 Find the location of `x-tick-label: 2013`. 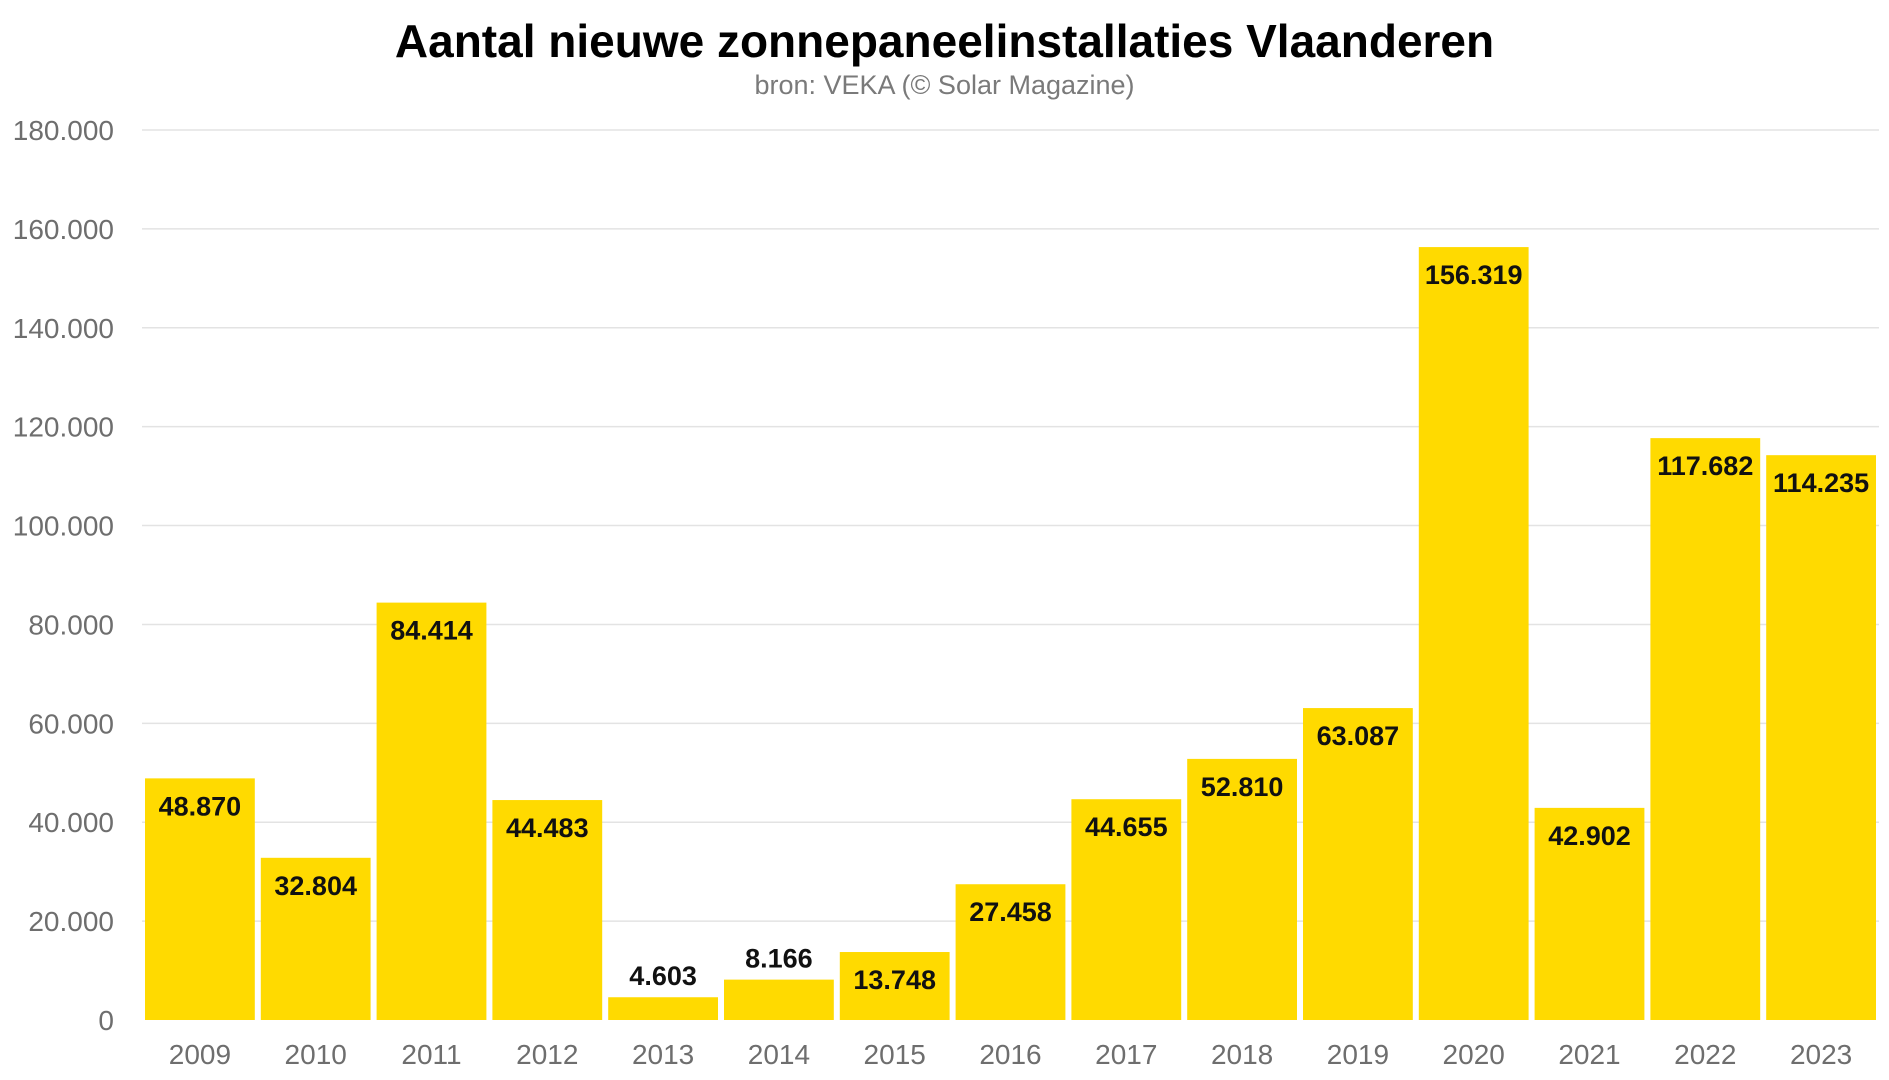

x-tick-label: 2013 is located at coordinates (663, 1054).